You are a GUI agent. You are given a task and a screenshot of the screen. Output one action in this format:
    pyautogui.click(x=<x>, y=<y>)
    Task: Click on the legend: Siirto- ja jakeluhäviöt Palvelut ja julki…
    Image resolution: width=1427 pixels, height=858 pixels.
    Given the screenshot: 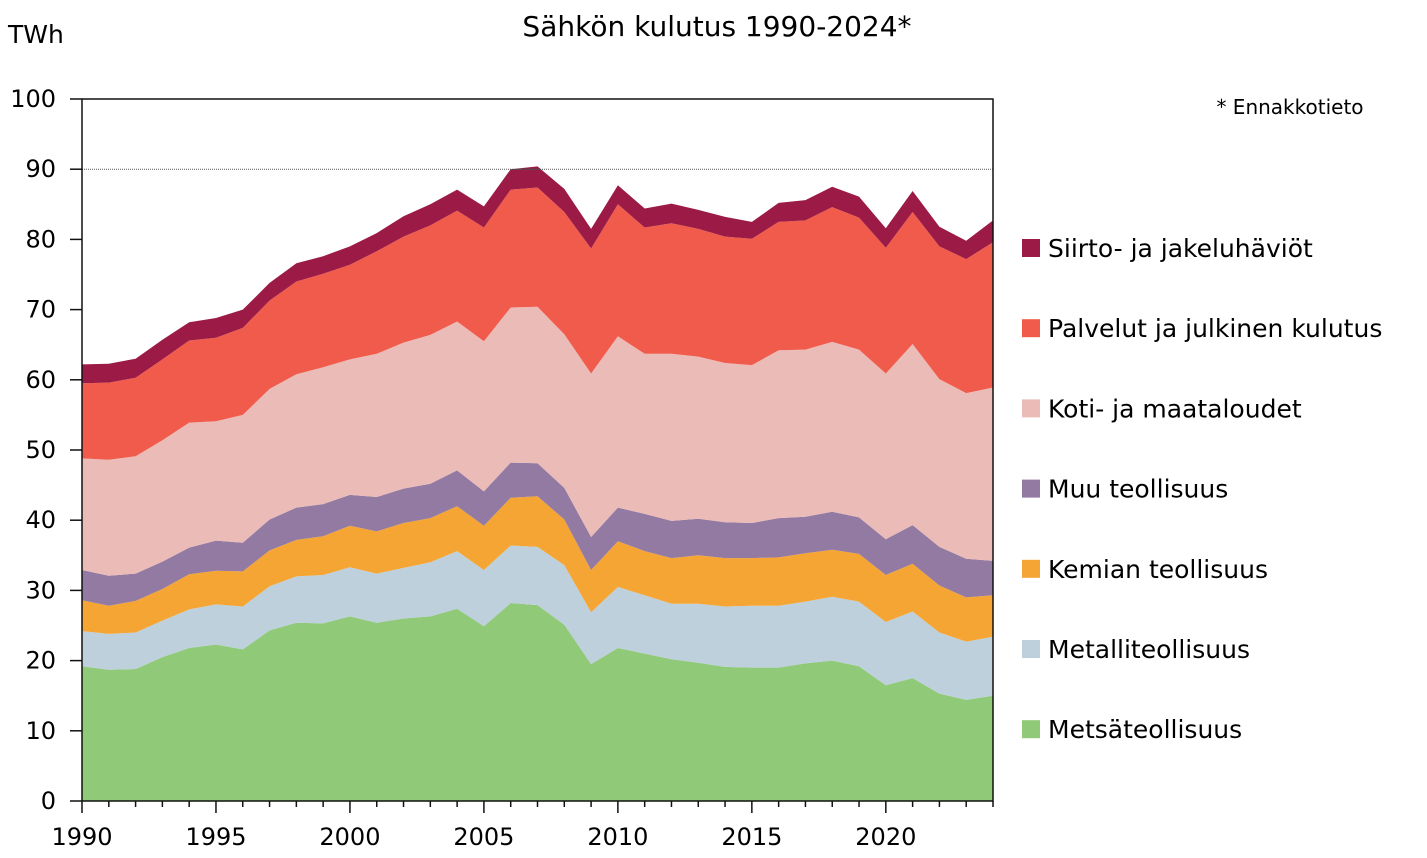 What is the action you would take?
    pyautogui.click(x=1202, y=489)
    